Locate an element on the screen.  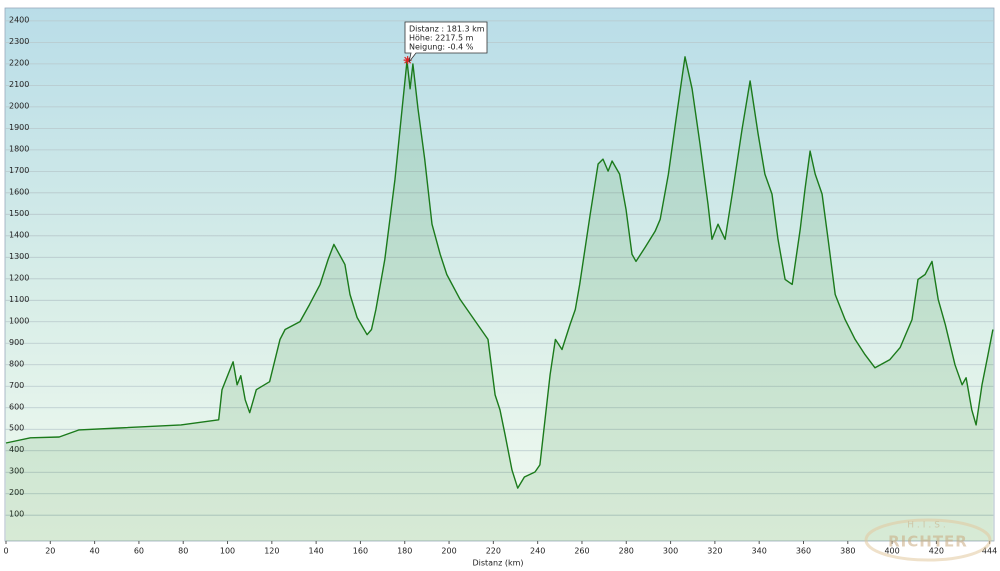
x-tick-label: 40 is located at coordinates (95, 551).